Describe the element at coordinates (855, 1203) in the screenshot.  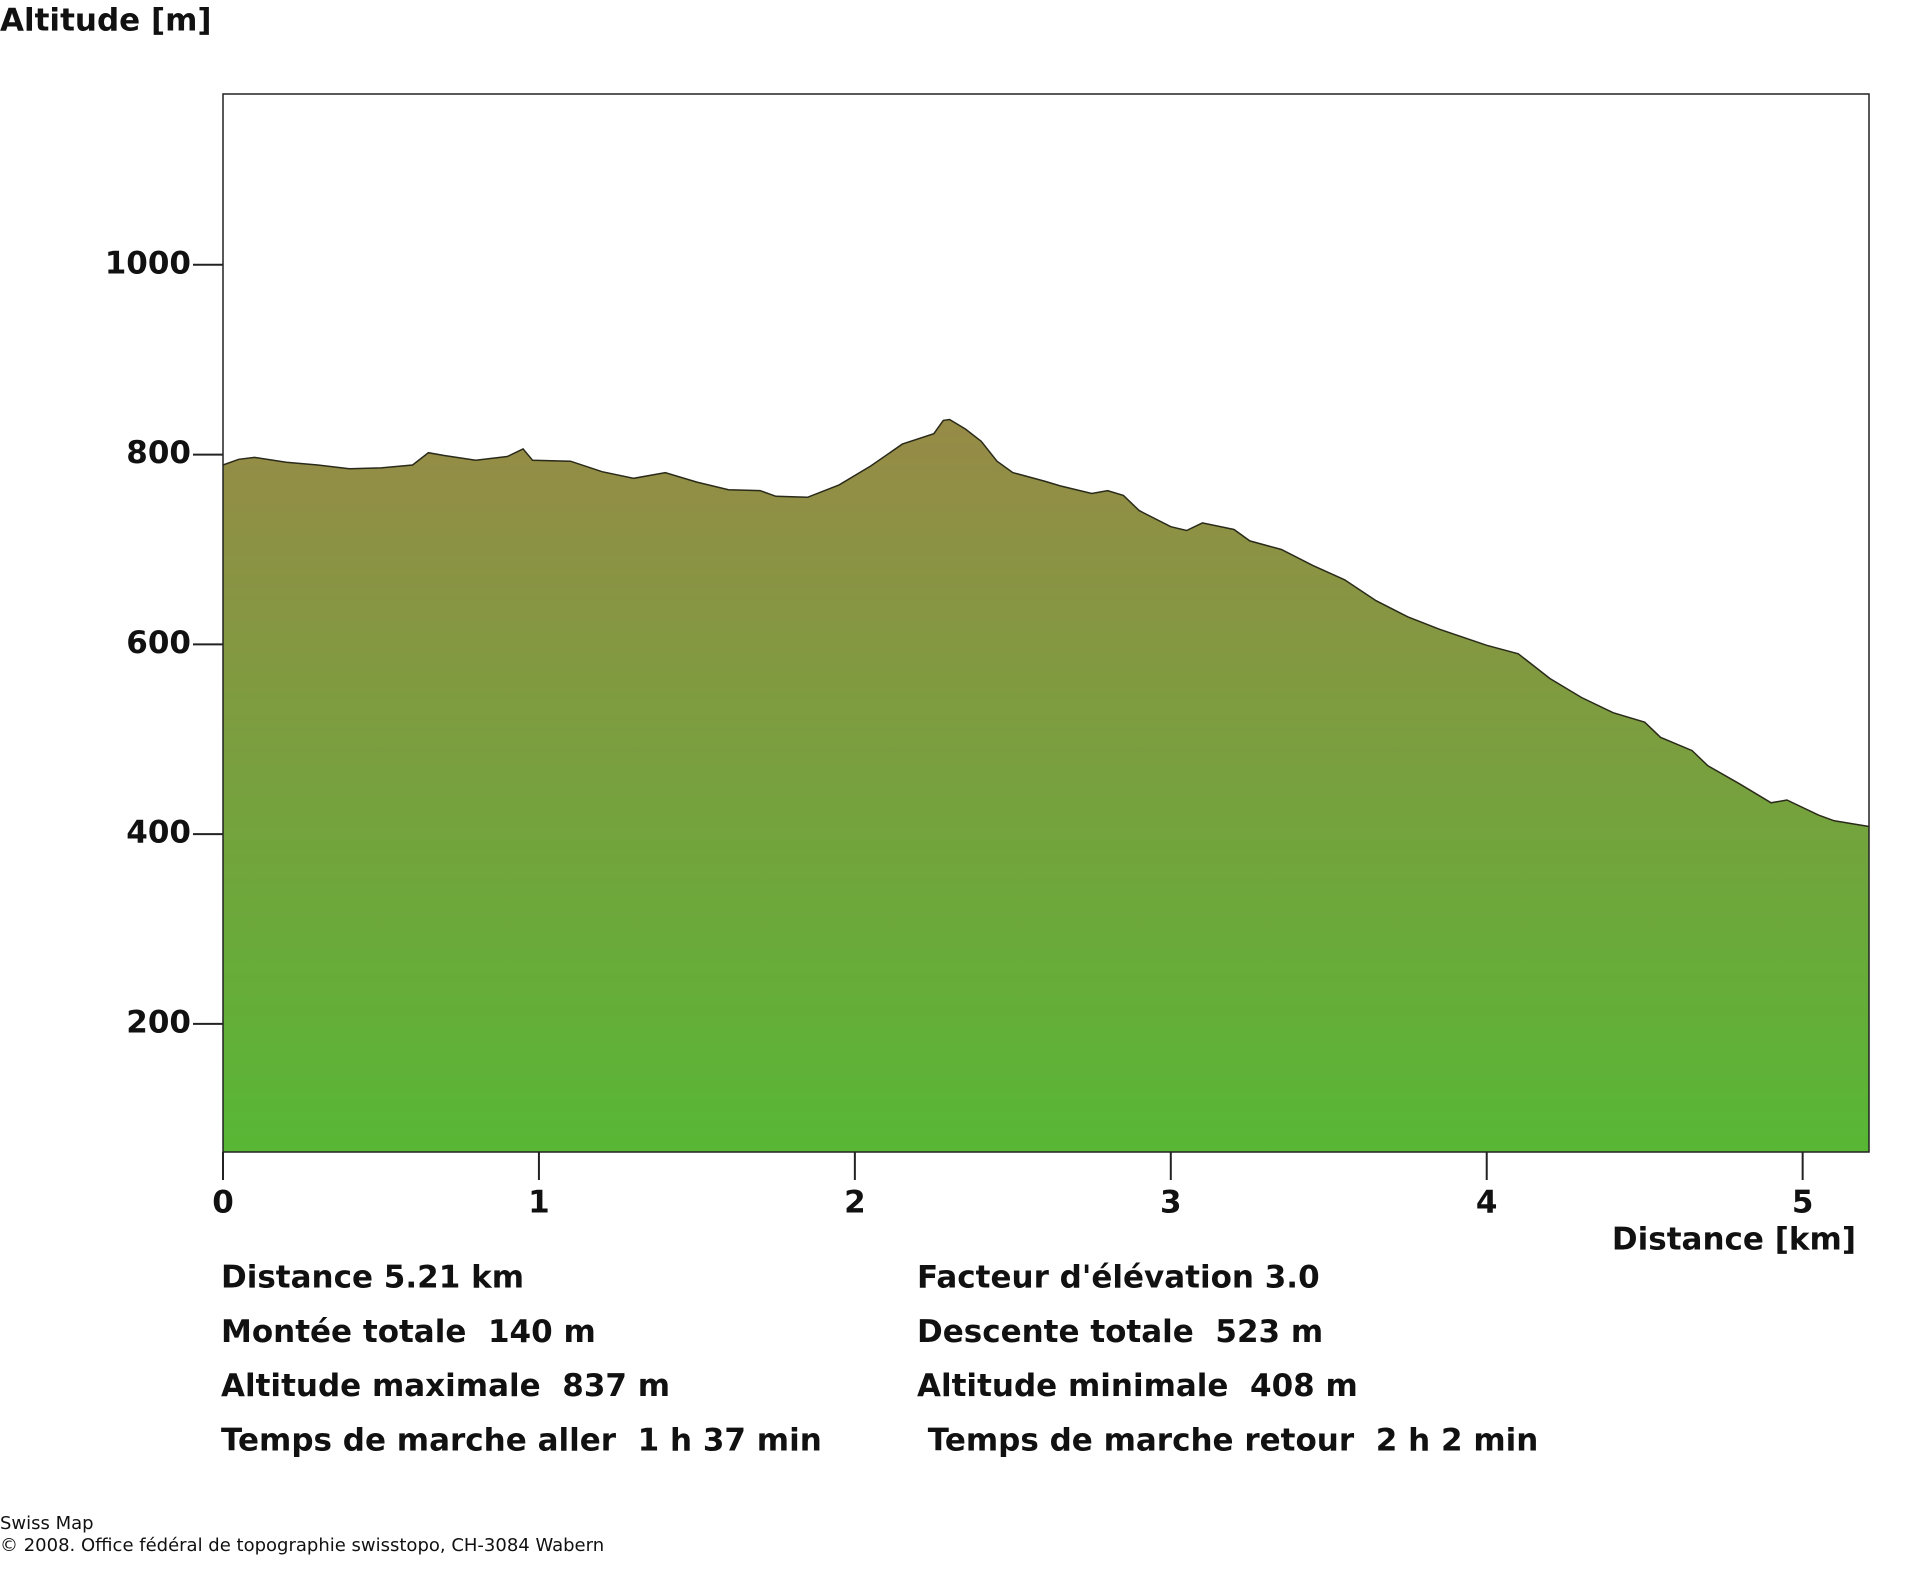
I see `x-tick-label: 2` at that location.